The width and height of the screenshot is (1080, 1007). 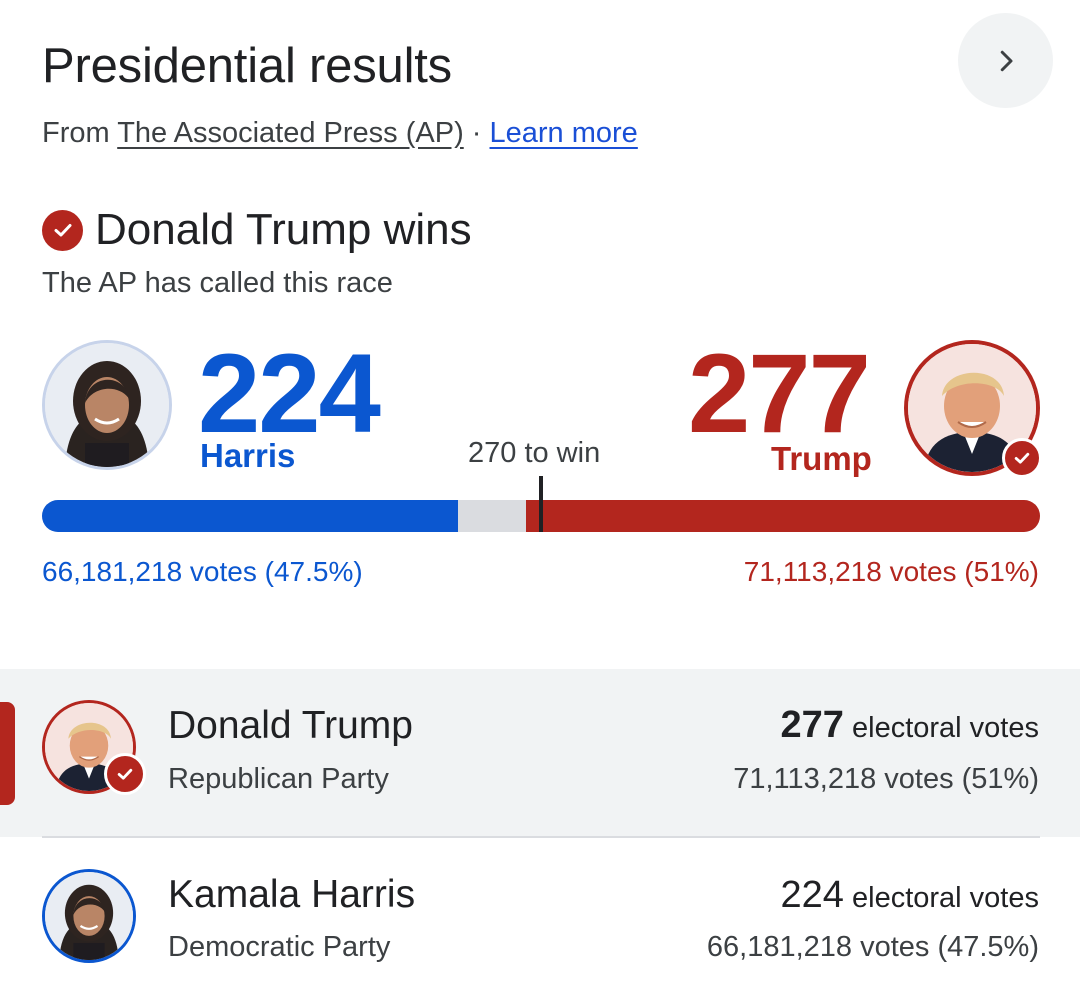 What do you see at coordinates (821, 458) in the screenshot?
I see `trump-label: Trump` at bounding box center [821, 458].